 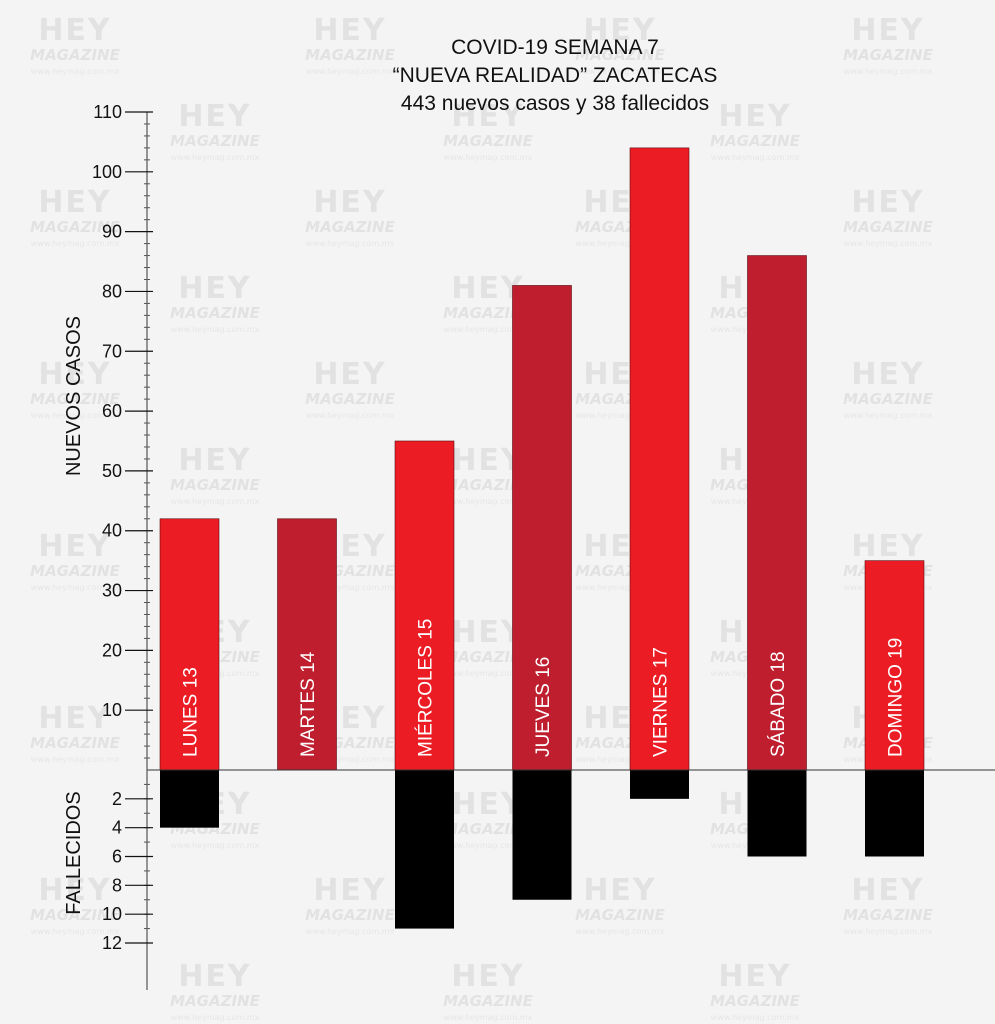 I want to click on y-tick-label: 8, so click(x=117, y=885).